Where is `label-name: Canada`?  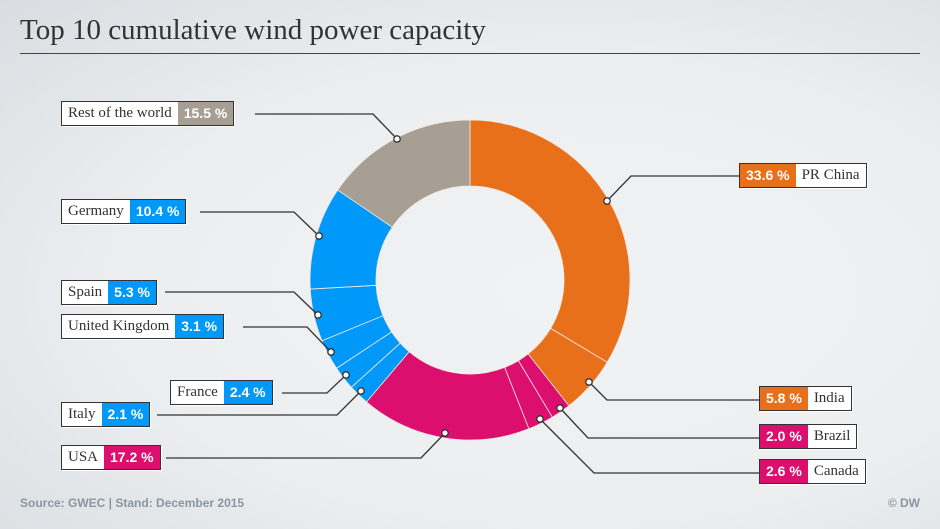 label-name: Canada is located at coordinates (836, 471).